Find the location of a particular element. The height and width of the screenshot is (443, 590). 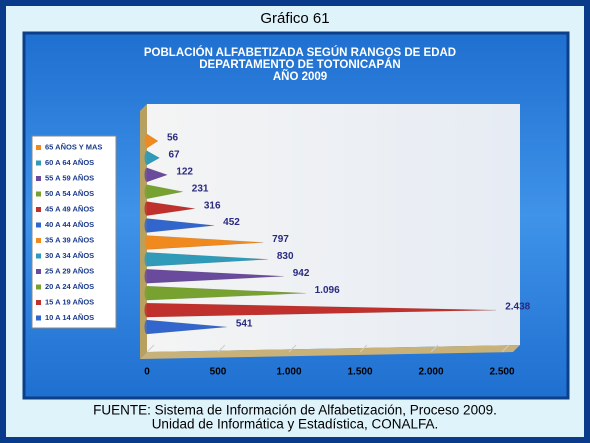

legend-label: 40 A 44 AÑOS is located at coordinates (69, 224).